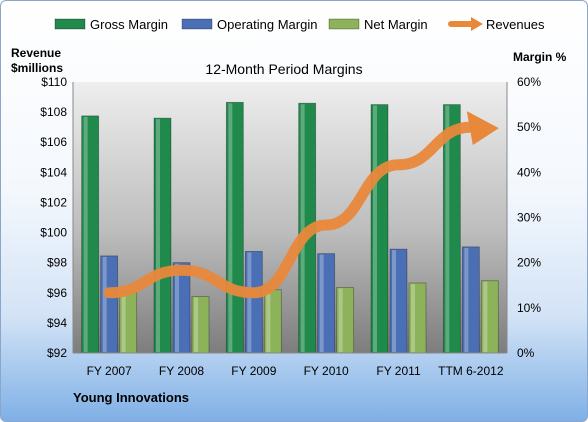 Image resolution: width=588 pixels, height=422 pixels. Describe the element at coordinates (57, 353) in the screenshot. I see `left-tick-label: $92` at that location.